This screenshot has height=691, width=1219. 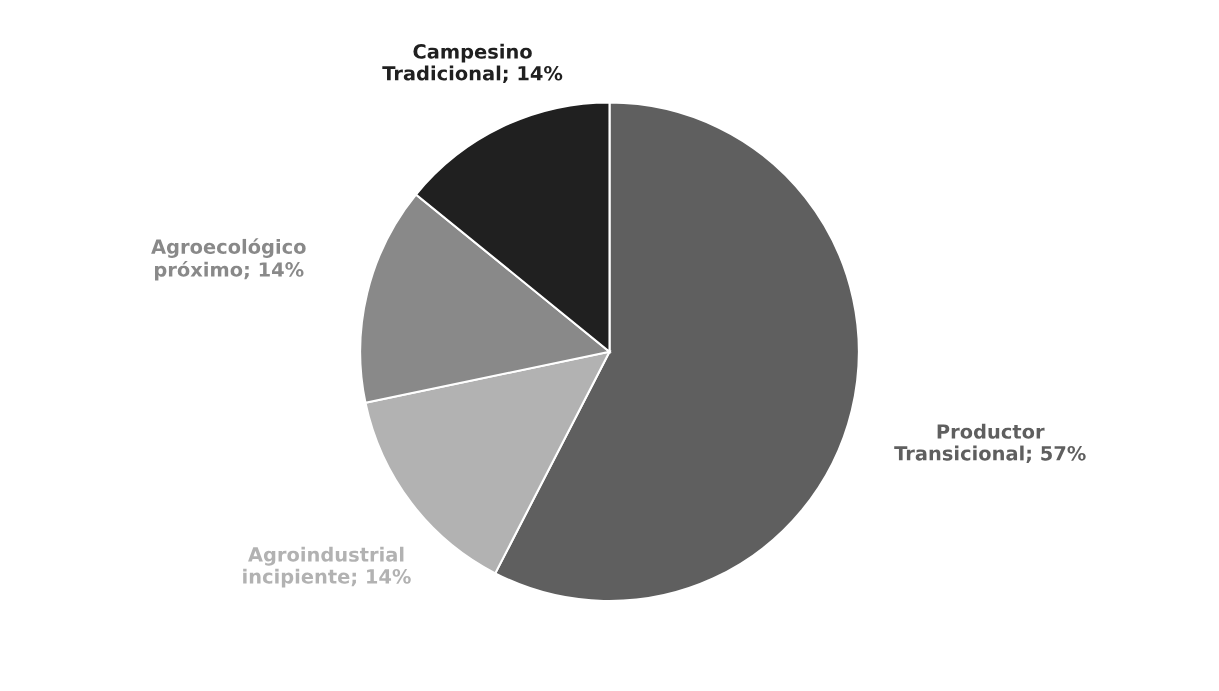 What do you see at coordinates (228, 259) in the screenshot?
I see `slice-label: Agroecológico próximo; 14%` at bounding box center [228, 259].